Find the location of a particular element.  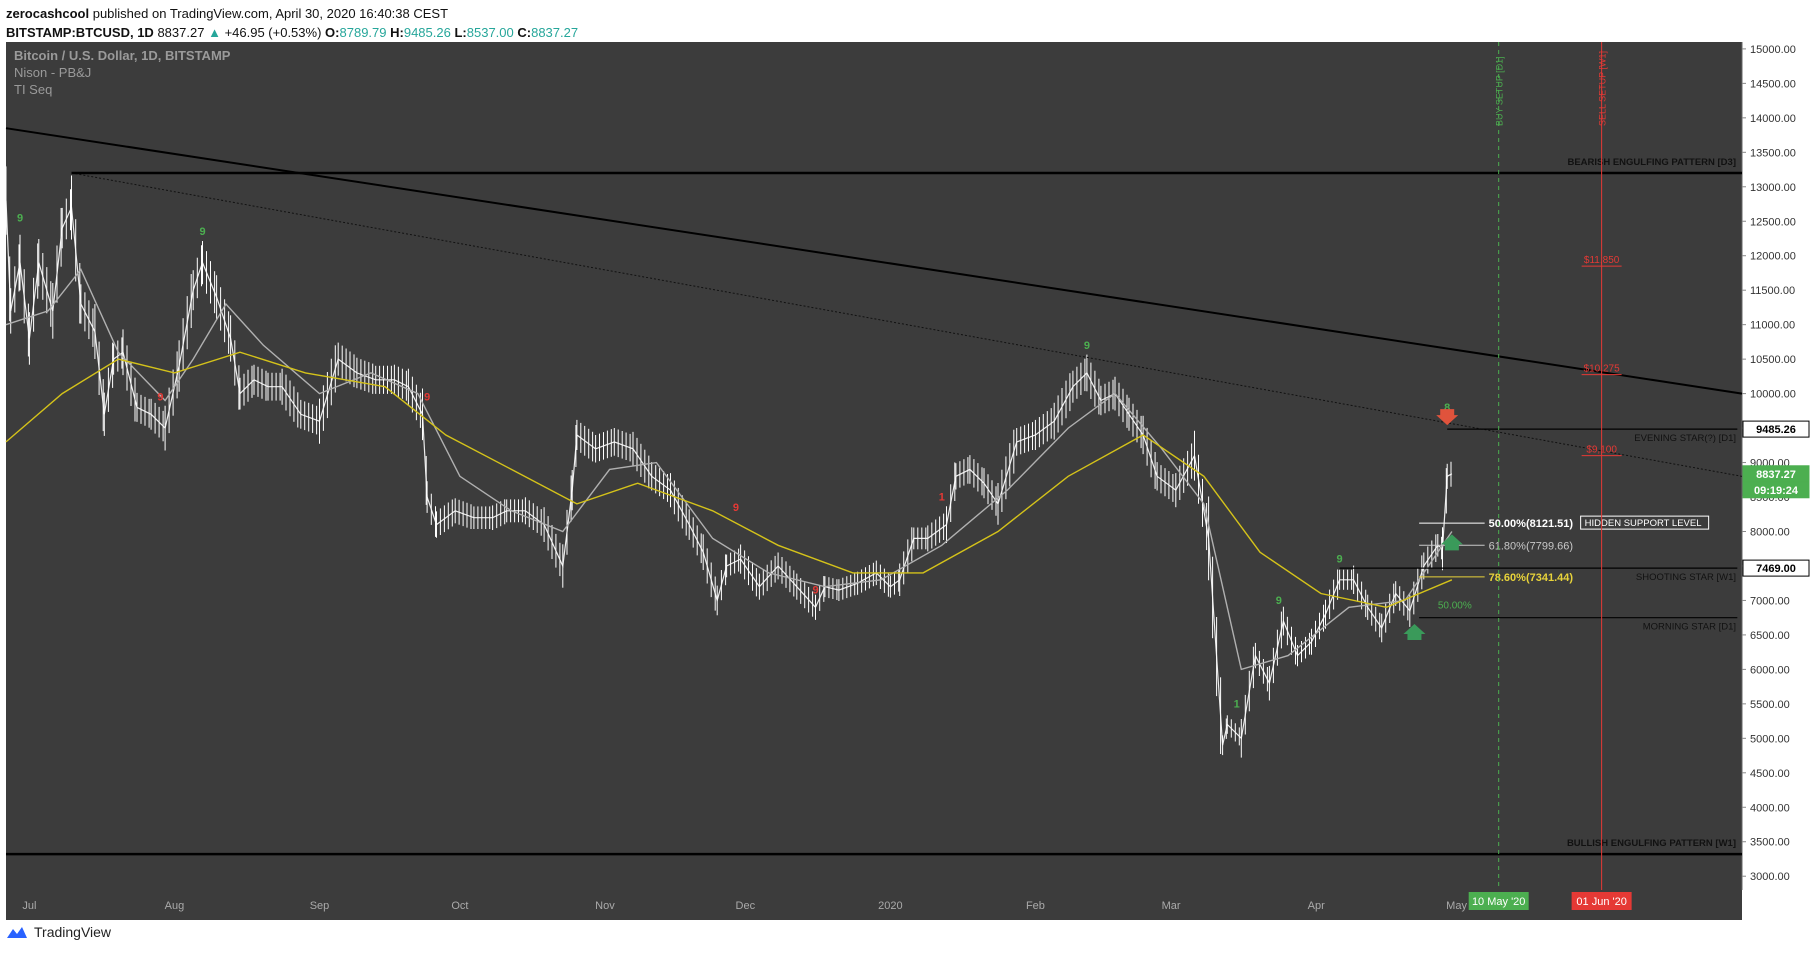

time-tick-label: Oct is located at coordinates (459, 906).